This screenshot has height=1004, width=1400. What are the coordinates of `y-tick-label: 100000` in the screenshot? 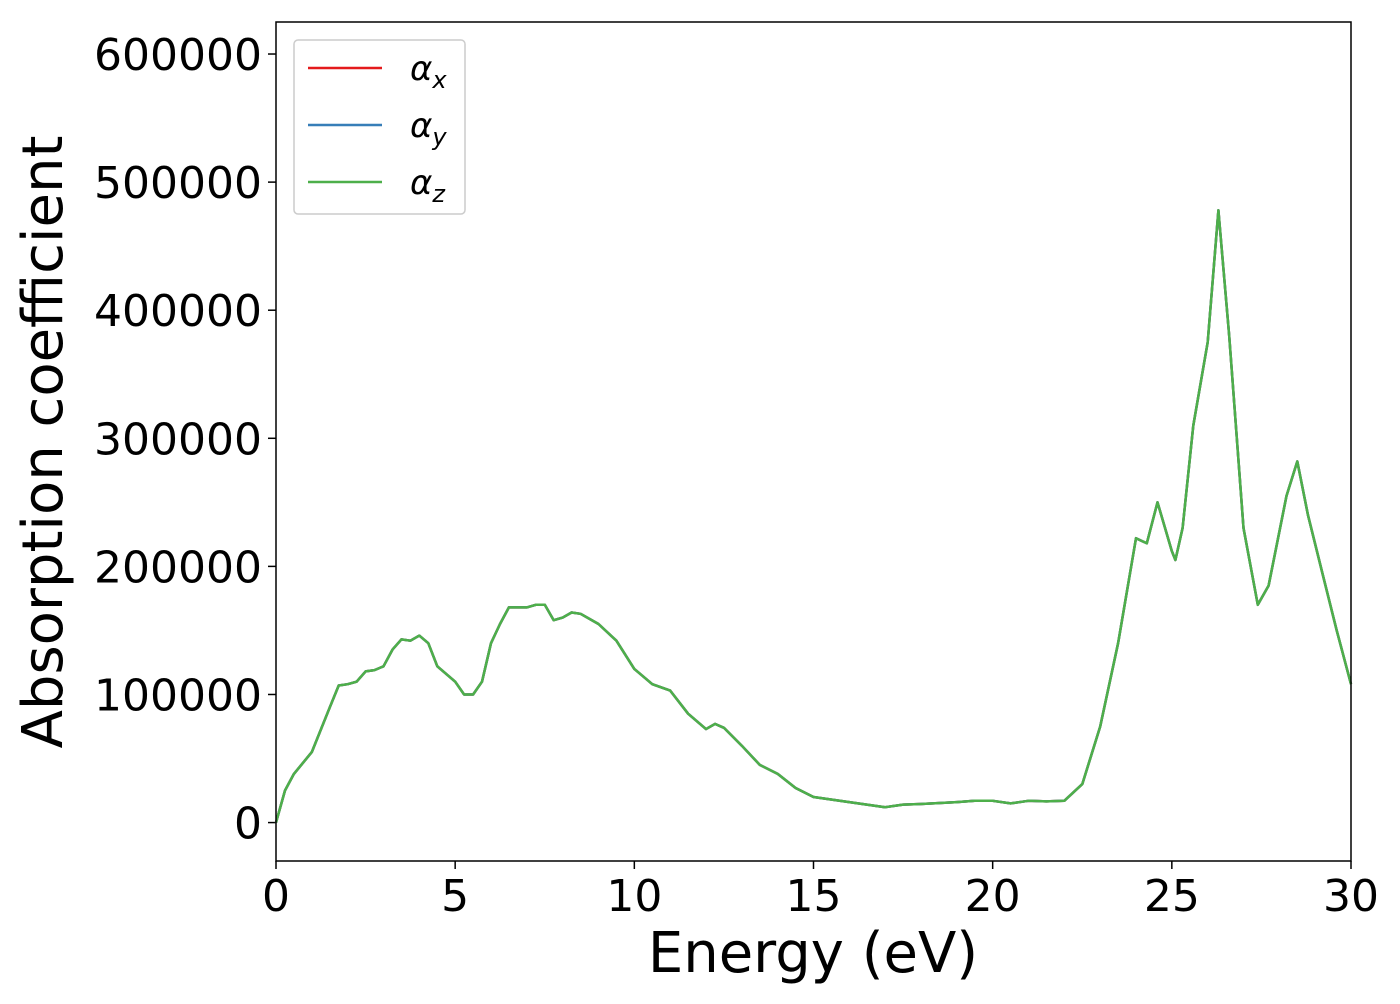 It's located at (178, 695).